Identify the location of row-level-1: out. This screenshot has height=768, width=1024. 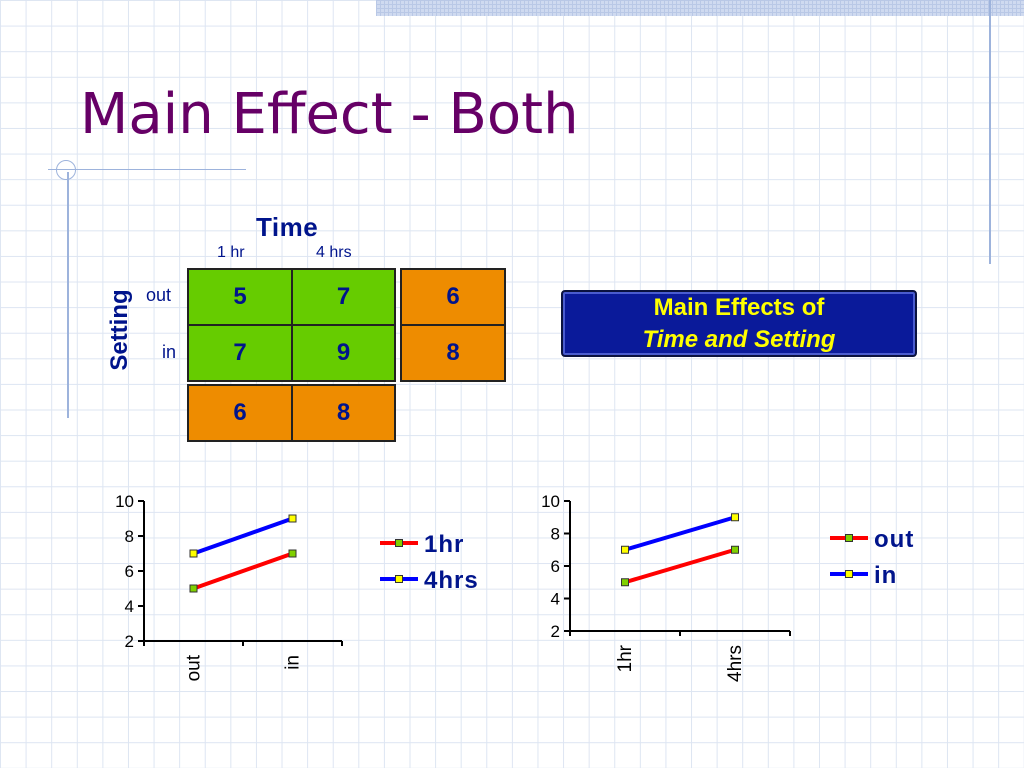
(159, 295).